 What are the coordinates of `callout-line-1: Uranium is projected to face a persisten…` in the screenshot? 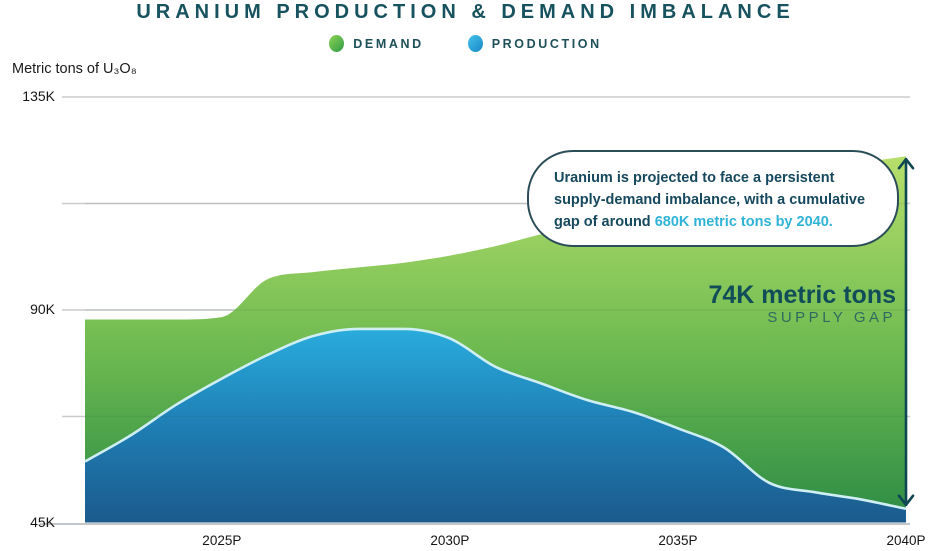 It's located at (694, 178).